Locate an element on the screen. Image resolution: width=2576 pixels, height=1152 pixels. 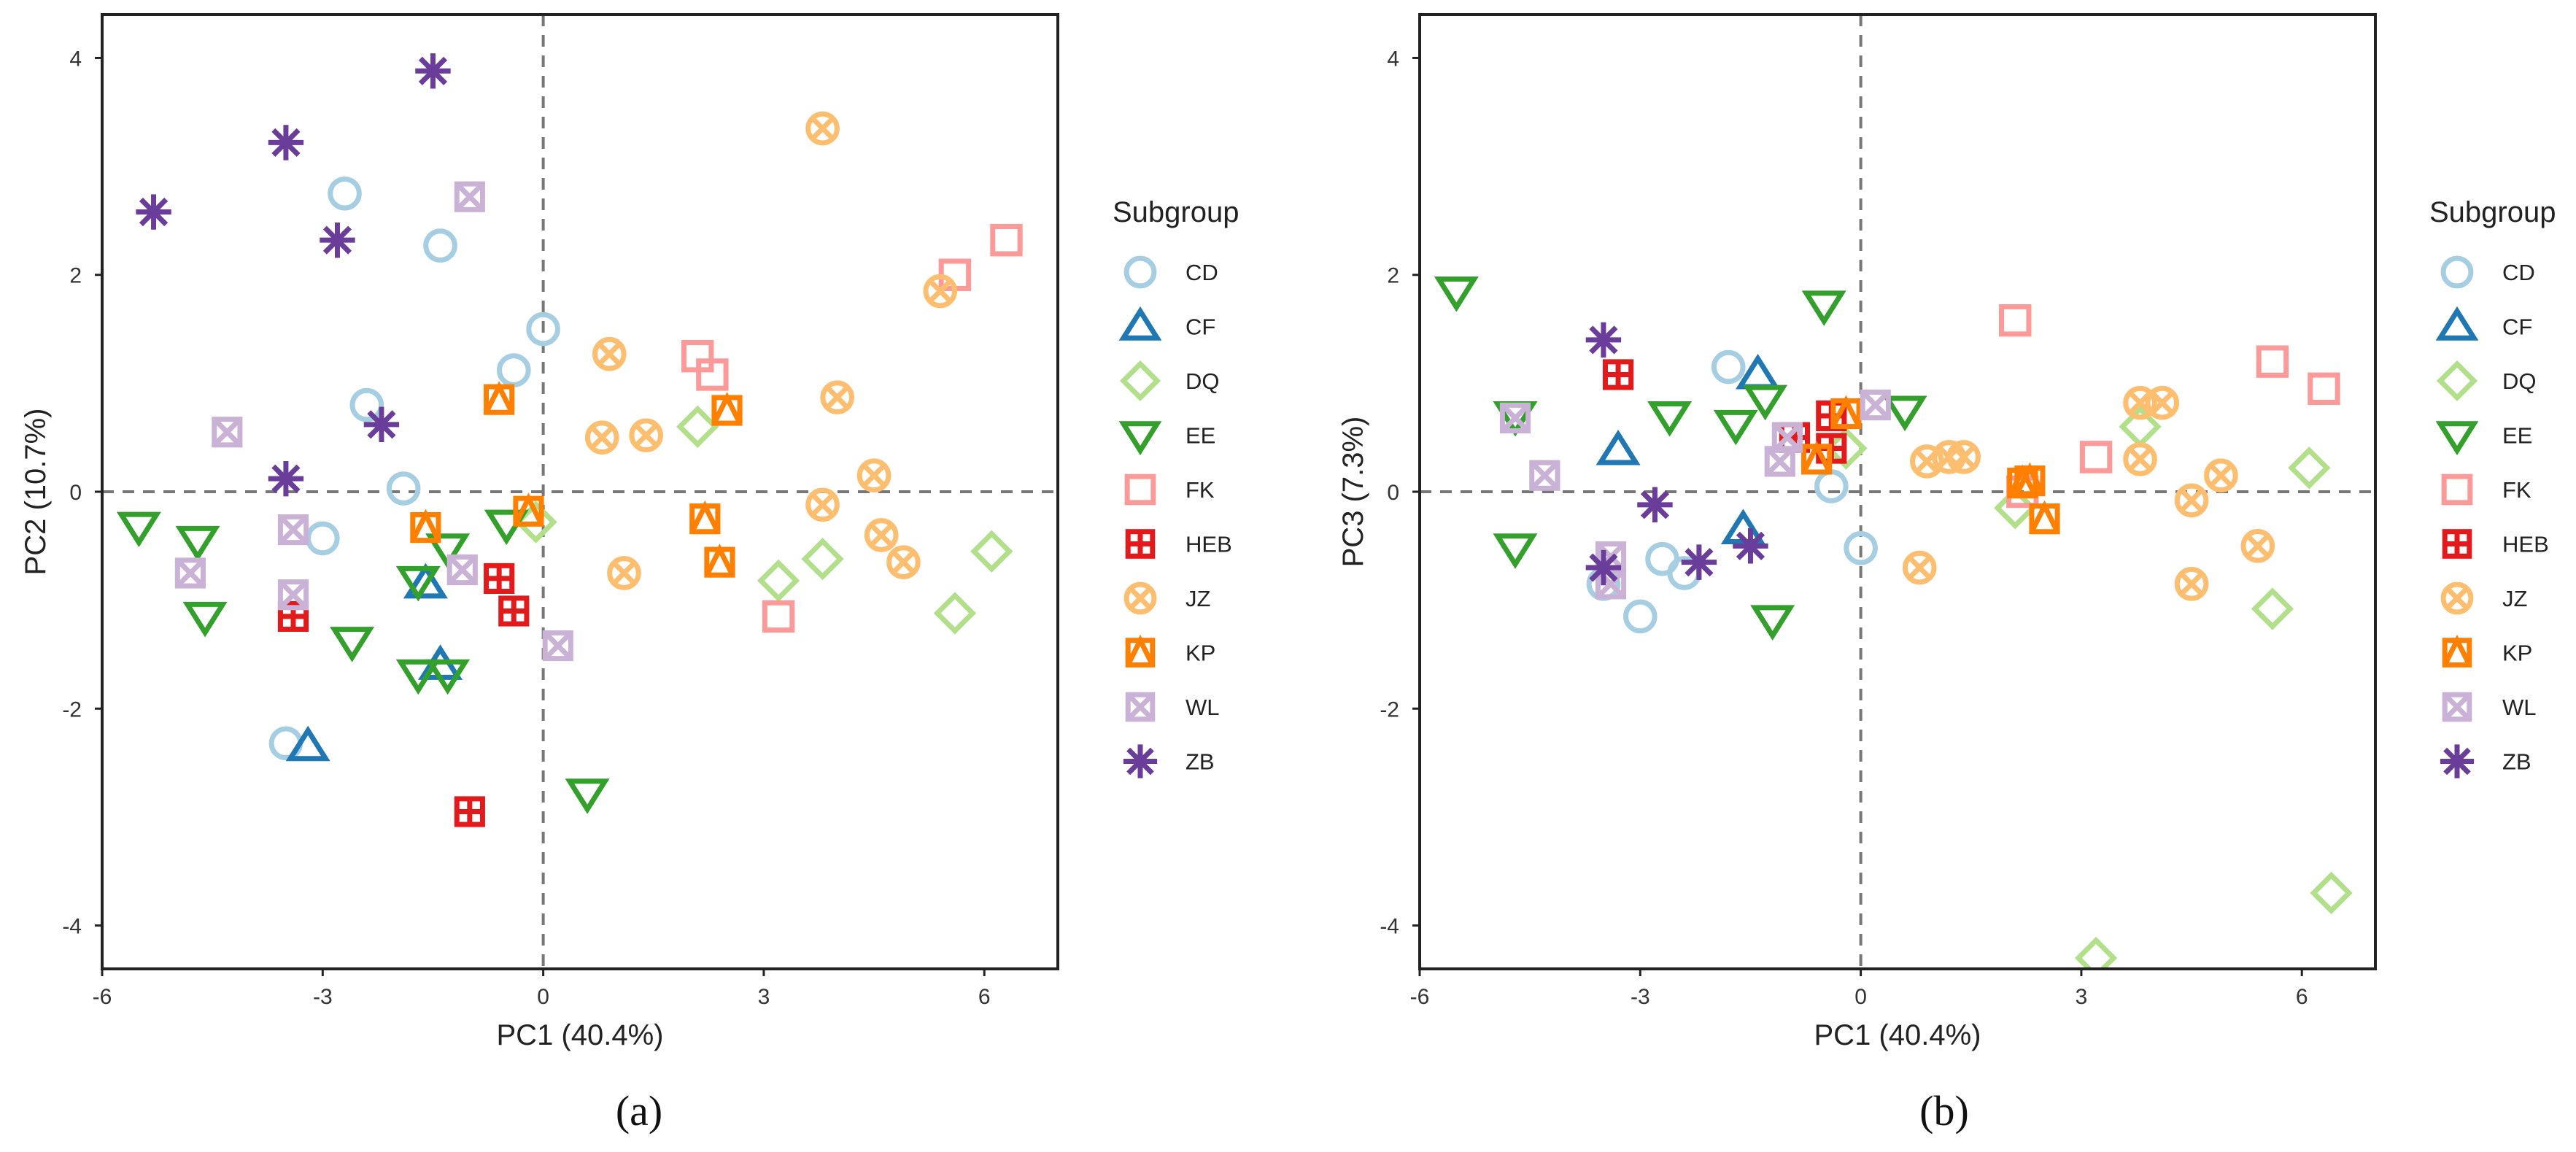
legend-item-dq: DQ is located at coordinates (1169, 381).